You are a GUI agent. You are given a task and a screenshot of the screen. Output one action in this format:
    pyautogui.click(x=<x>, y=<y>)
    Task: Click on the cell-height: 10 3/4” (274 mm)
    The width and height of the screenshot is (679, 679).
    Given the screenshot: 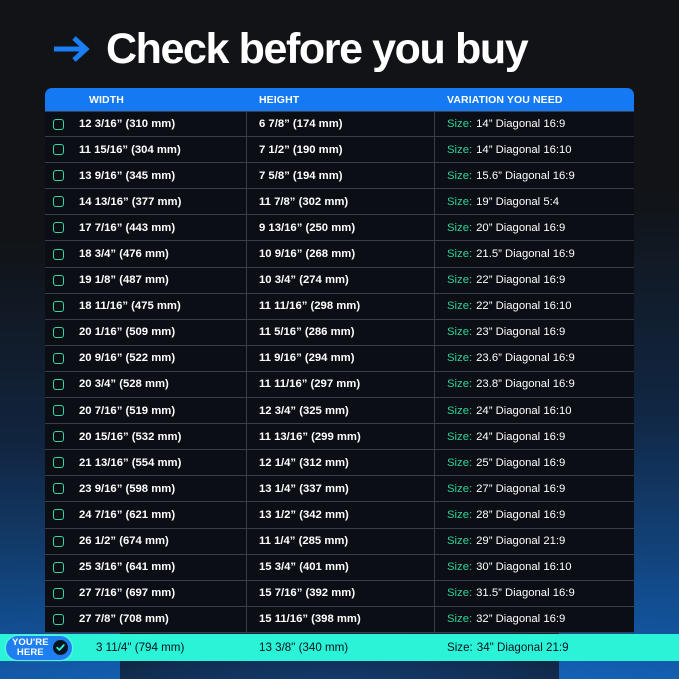 What is the action you would take?
    pyautogui.click(x=341, y=280)
    